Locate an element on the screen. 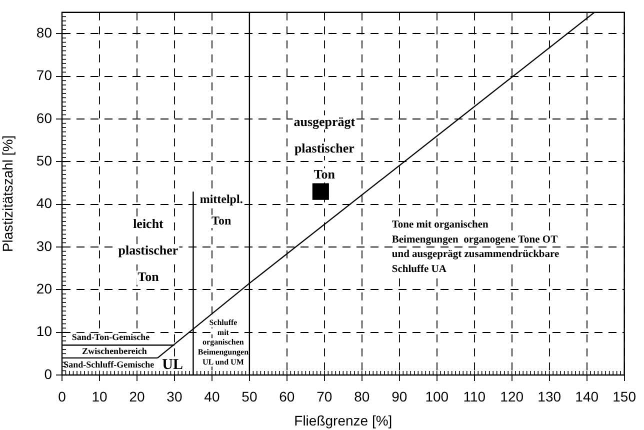 The height and width of the screenshot is (430, 644). x-tick-label: 90 is located at coordinates (400, 396).